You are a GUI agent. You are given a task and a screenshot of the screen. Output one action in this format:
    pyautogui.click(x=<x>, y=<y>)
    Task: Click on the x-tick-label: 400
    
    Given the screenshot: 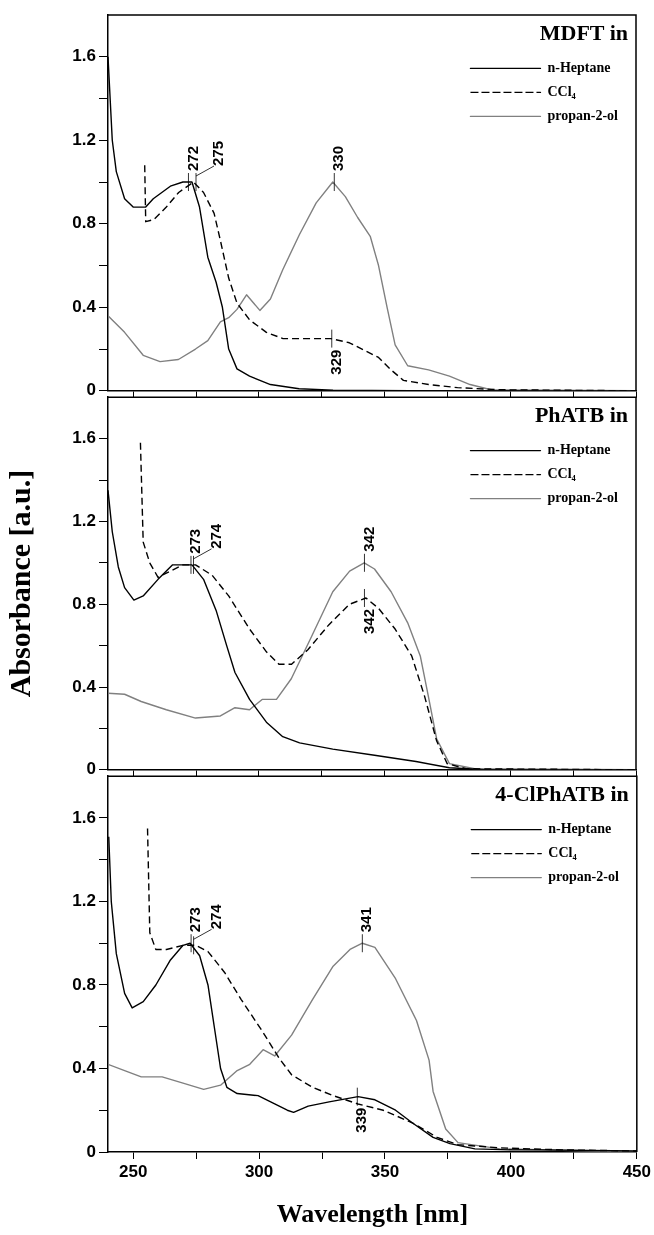 What is the action you would take?
    pyautogui.click(x=511, y=1171)
    